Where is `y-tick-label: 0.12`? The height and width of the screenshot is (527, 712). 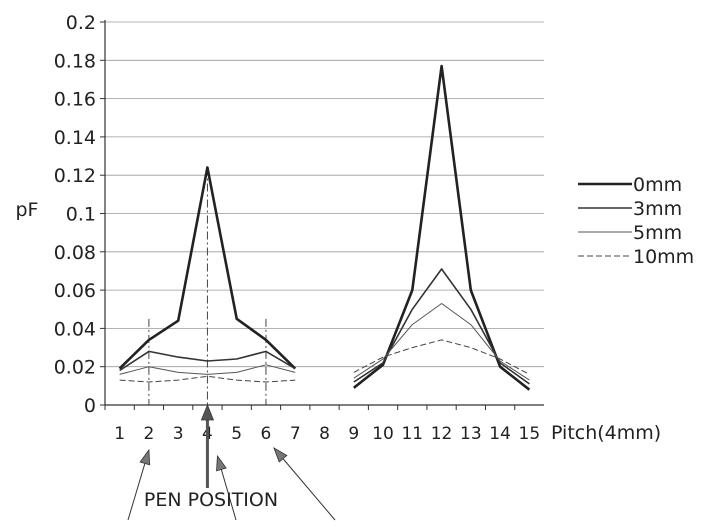 y-tick-label: 0.12 is located at coordinates (75, 176).